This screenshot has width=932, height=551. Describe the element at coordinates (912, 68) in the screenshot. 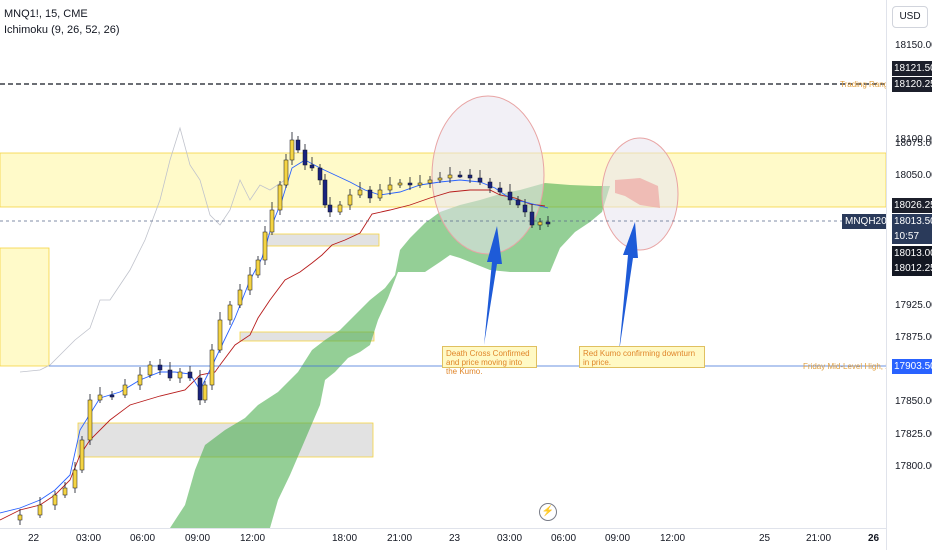

I see `trading-range-top-label: 18121.50` at that location.